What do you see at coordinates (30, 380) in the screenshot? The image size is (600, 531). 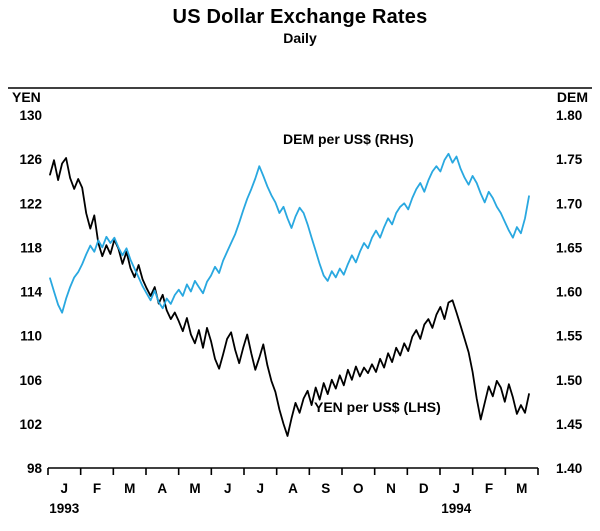 I see `left-axis-tick-label: 106` at bounding box center [30, 380].